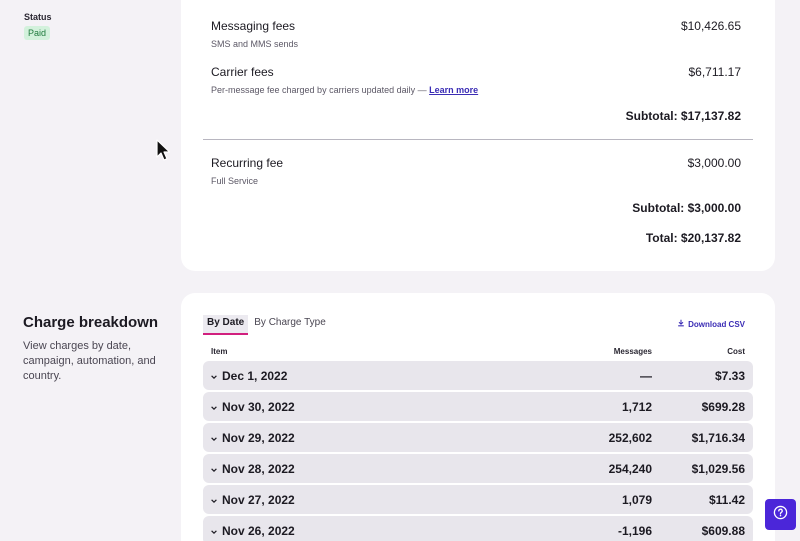  Describe the element at coordinates (478, 437) in the screenshot. I see `table-row: Nov 29, 2022 252,602 $1,716.34` at that location.